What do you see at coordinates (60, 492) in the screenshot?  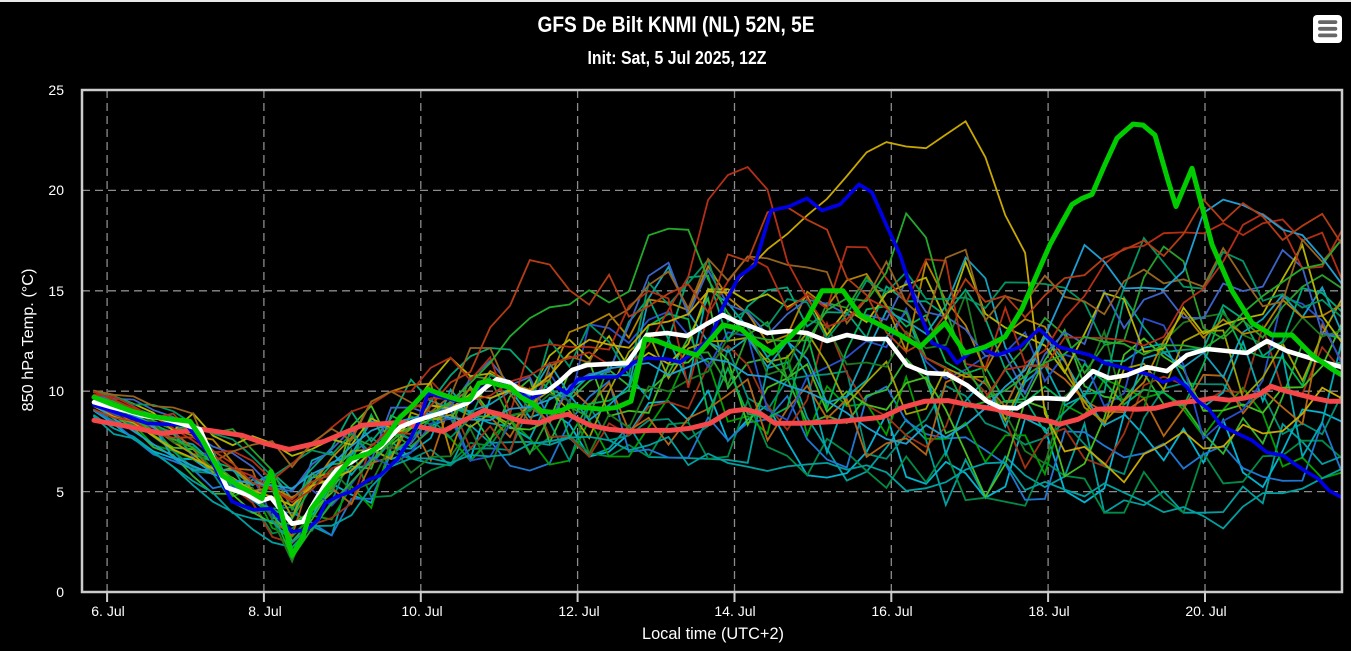 I see `svg-text: 5` at bounding box center [60, 492].